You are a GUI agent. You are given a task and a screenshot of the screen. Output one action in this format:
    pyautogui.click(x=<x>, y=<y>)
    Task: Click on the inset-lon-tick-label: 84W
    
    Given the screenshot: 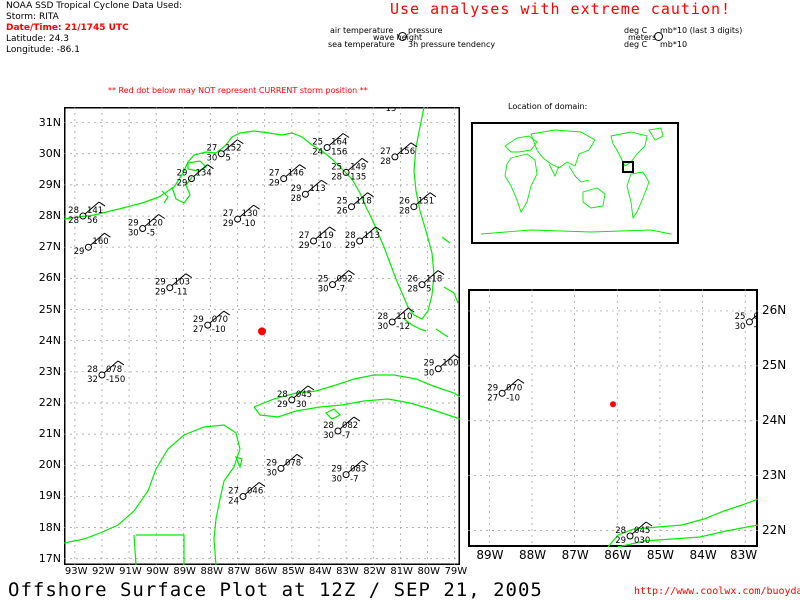 What is the action you would take?
    pyautogui.click(x=703, y=555)
    